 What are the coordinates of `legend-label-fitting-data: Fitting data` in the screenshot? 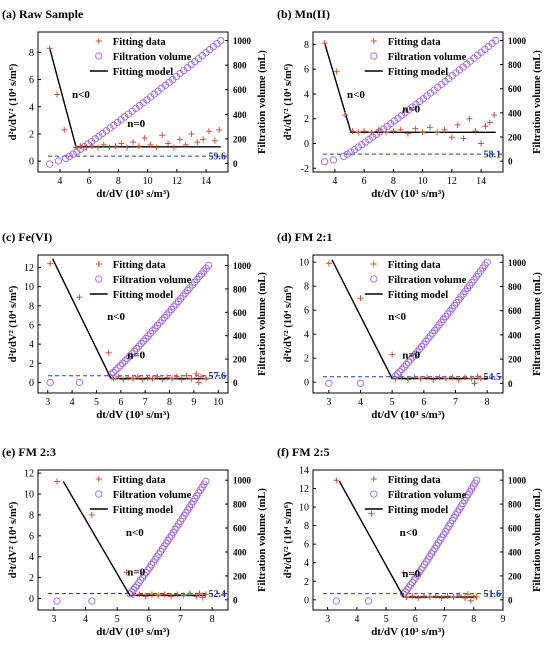 It's located at (140, 265).